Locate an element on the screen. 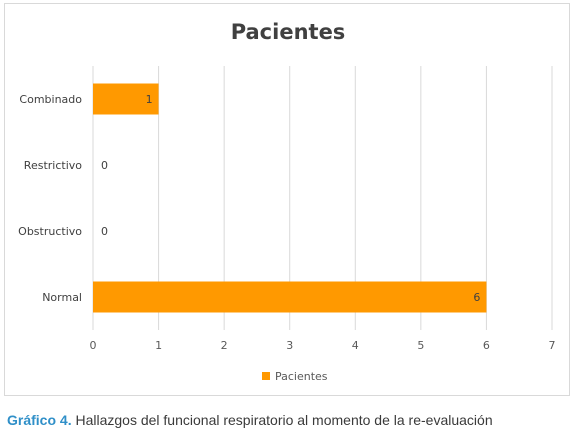 Image resolution: width=580 pixels, height=440 pixels. bar-combinado is located at coordinates (126, 99).